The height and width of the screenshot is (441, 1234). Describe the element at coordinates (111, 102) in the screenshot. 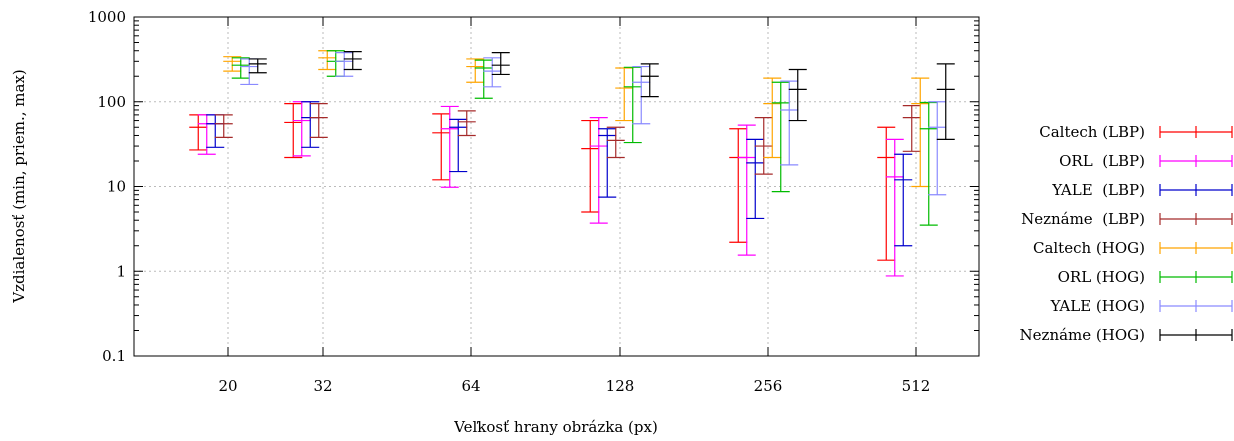

I see `y-tick-label: 100` at that location.